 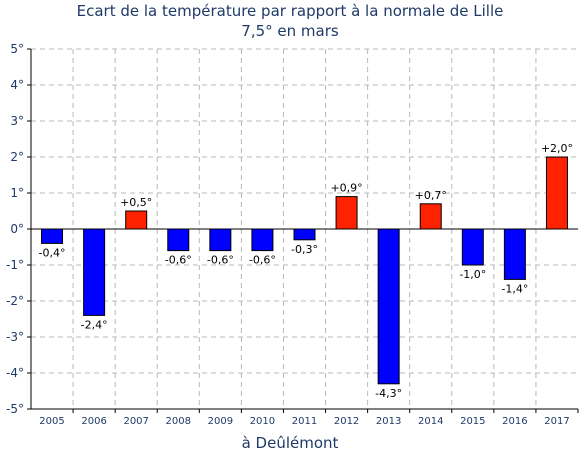 What do you see at coordinates (514, 254) in the screenshot?
I see `bar-2016` at bounding box center [514, 254].